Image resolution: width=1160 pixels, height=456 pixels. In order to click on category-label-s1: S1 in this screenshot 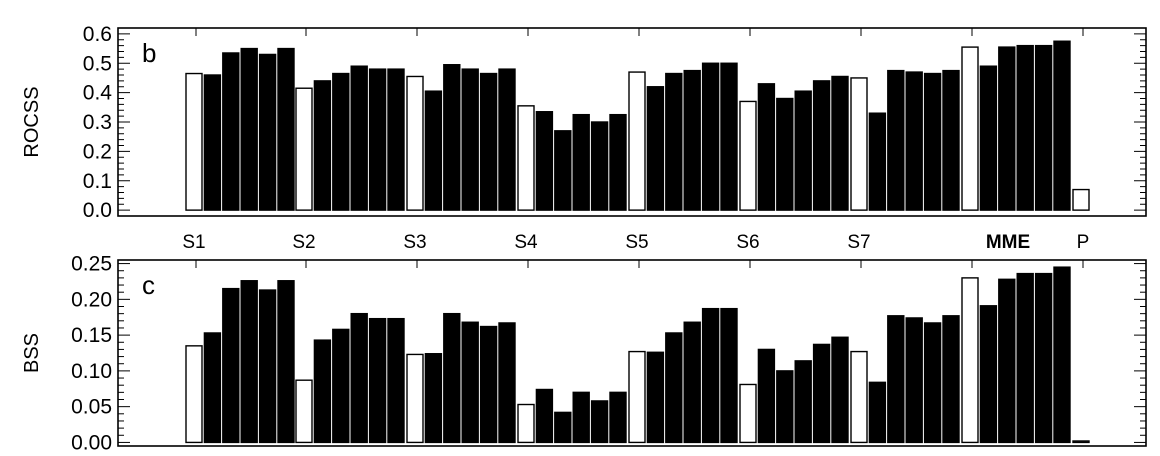, I will do `click(193, 242)`.